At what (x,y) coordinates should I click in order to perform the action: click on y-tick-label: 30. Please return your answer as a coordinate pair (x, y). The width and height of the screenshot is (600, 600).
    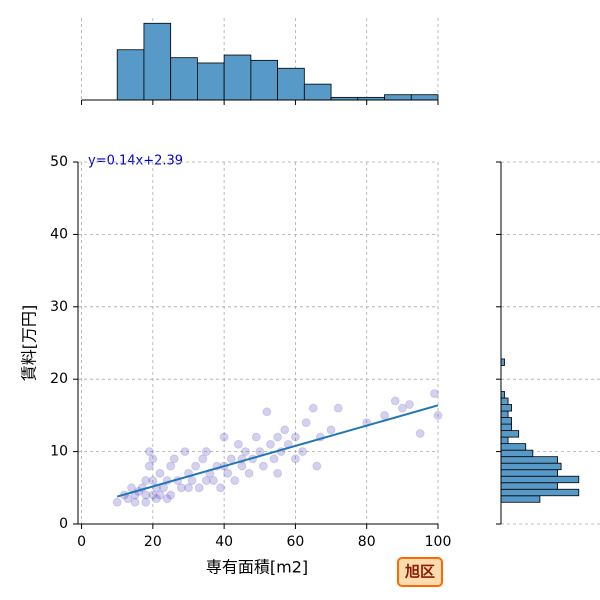
    Looking at the image, I should click on (59, 307).